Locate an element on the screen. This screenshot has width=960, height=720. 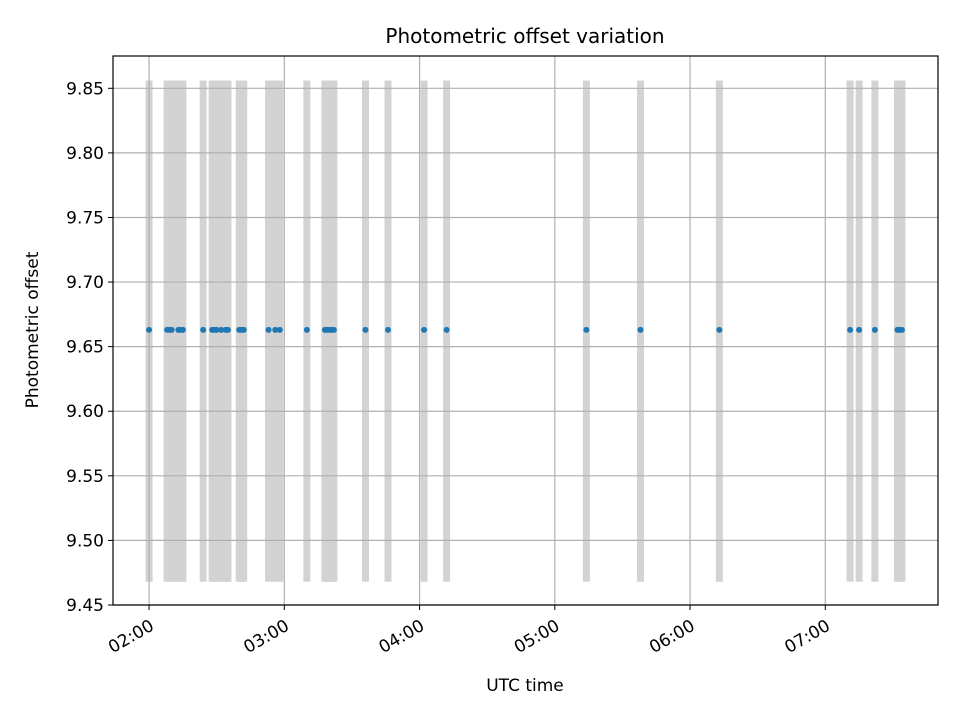
y-tick-label: 9.55 is located at coordinates (85, 477).